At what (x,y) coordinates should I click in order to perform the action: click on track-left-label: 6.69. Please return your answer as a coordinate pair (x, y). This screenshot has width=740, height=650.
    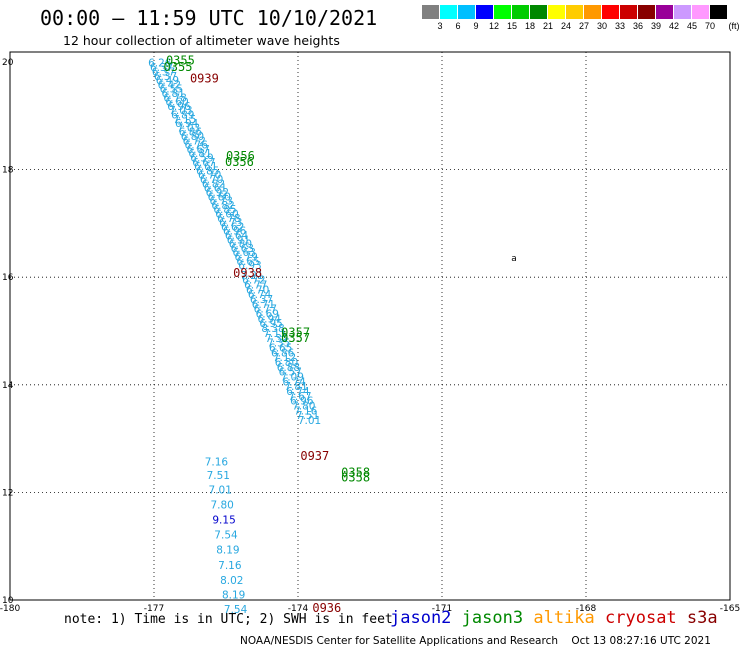
    Looking at the image, I should click on (267, 315).